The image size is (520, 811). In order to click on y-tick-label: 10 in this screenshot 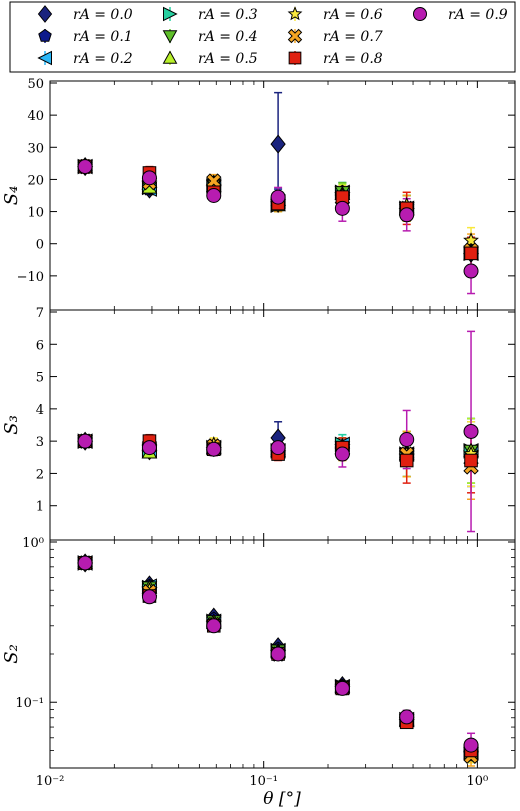, I will do `click(35, 213)`.